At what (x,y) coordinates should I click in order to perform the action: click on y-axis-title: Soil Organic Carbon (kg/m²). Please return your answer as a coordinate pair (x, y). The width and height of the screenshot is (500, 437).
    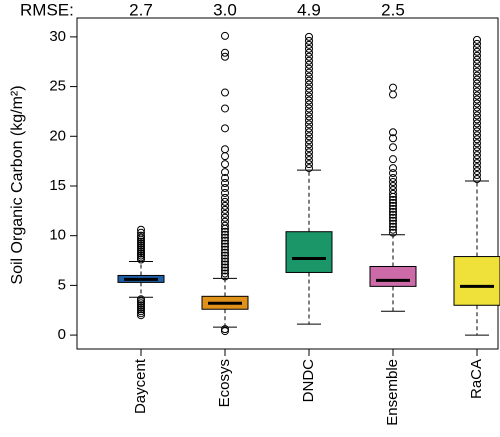
    Looking at the image, I should click on (17, 184).